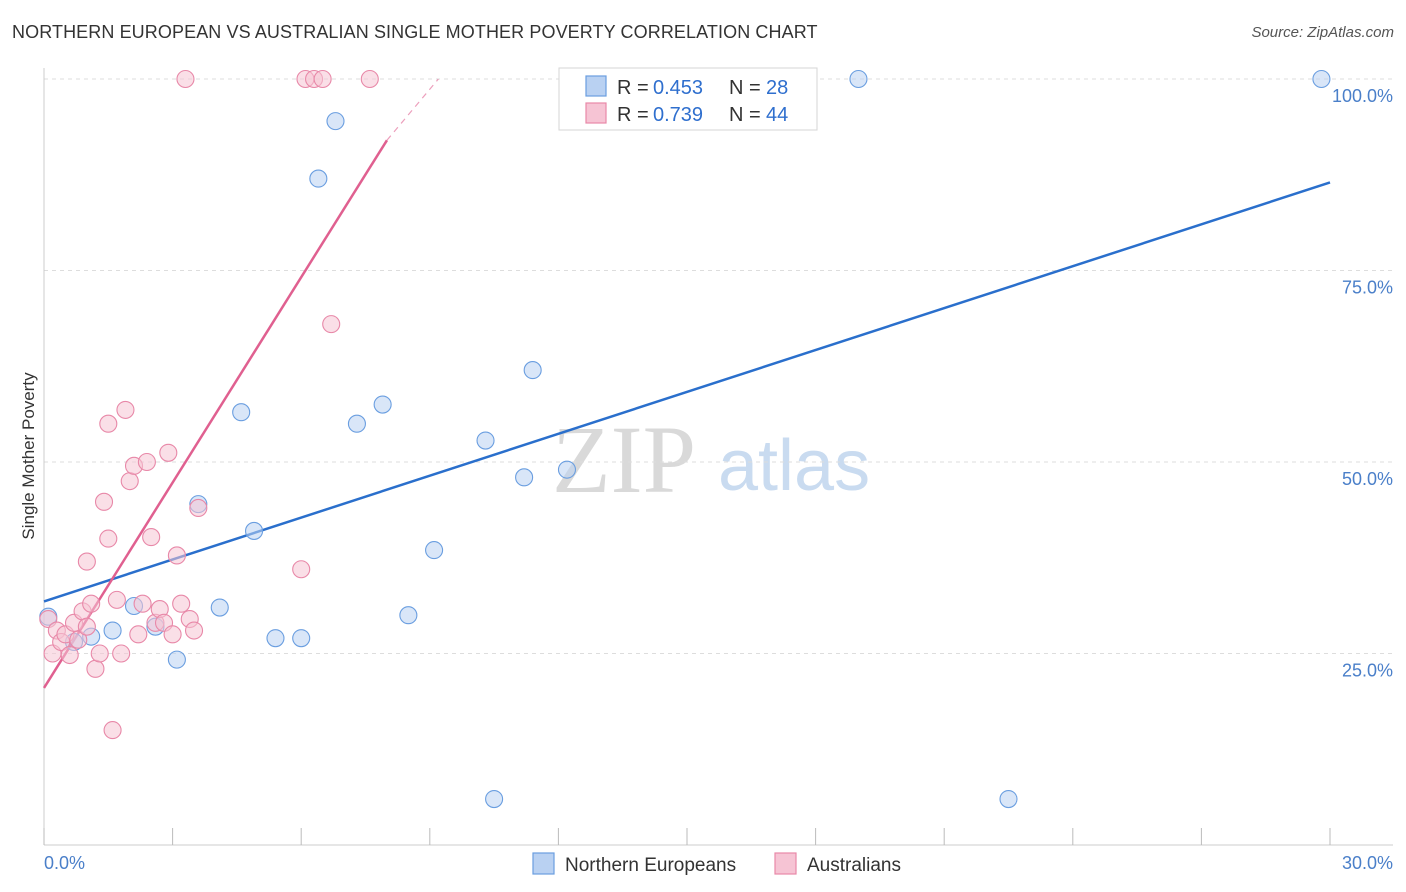  I want to click on y-tick-label: 100.0%, so click(1362, 96).